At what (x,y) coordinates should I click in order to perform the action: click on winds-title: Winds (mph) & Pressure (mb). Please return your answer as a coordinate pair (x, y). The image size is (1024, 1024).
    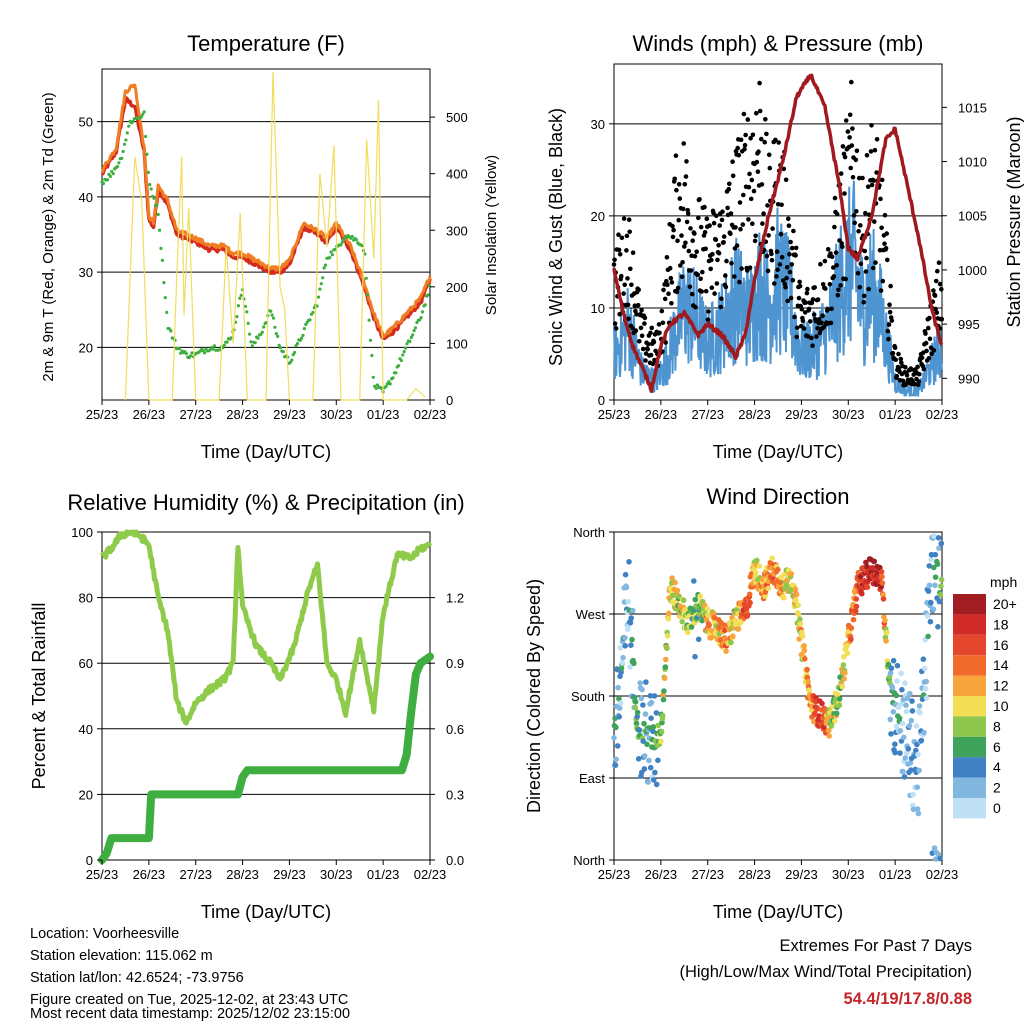
    Looking at the image, I should click on (778, 43).